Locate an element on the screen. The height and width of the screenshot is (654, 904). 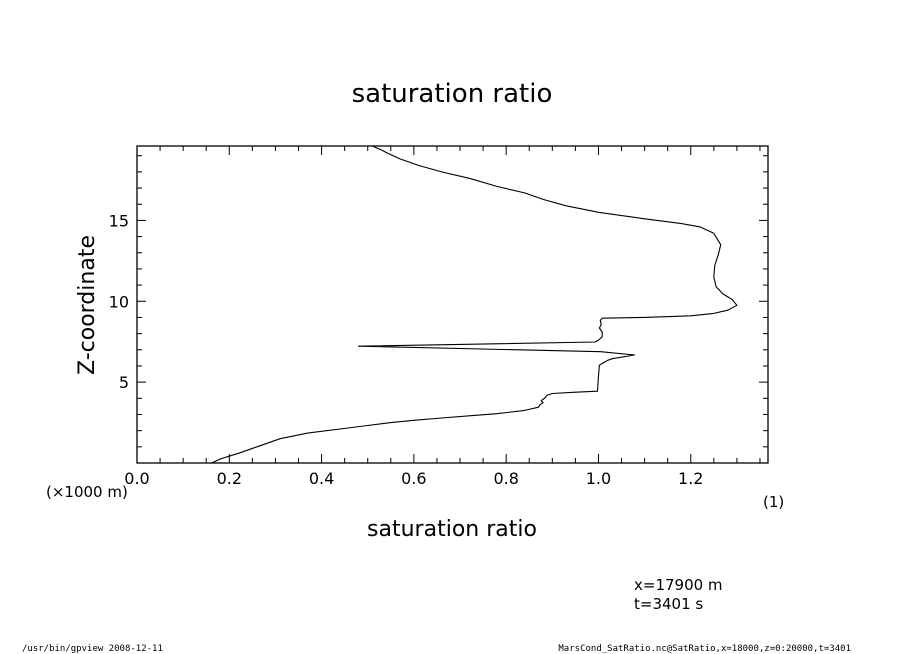
y-tick-label: 10 is located at coordinates (119, 301).